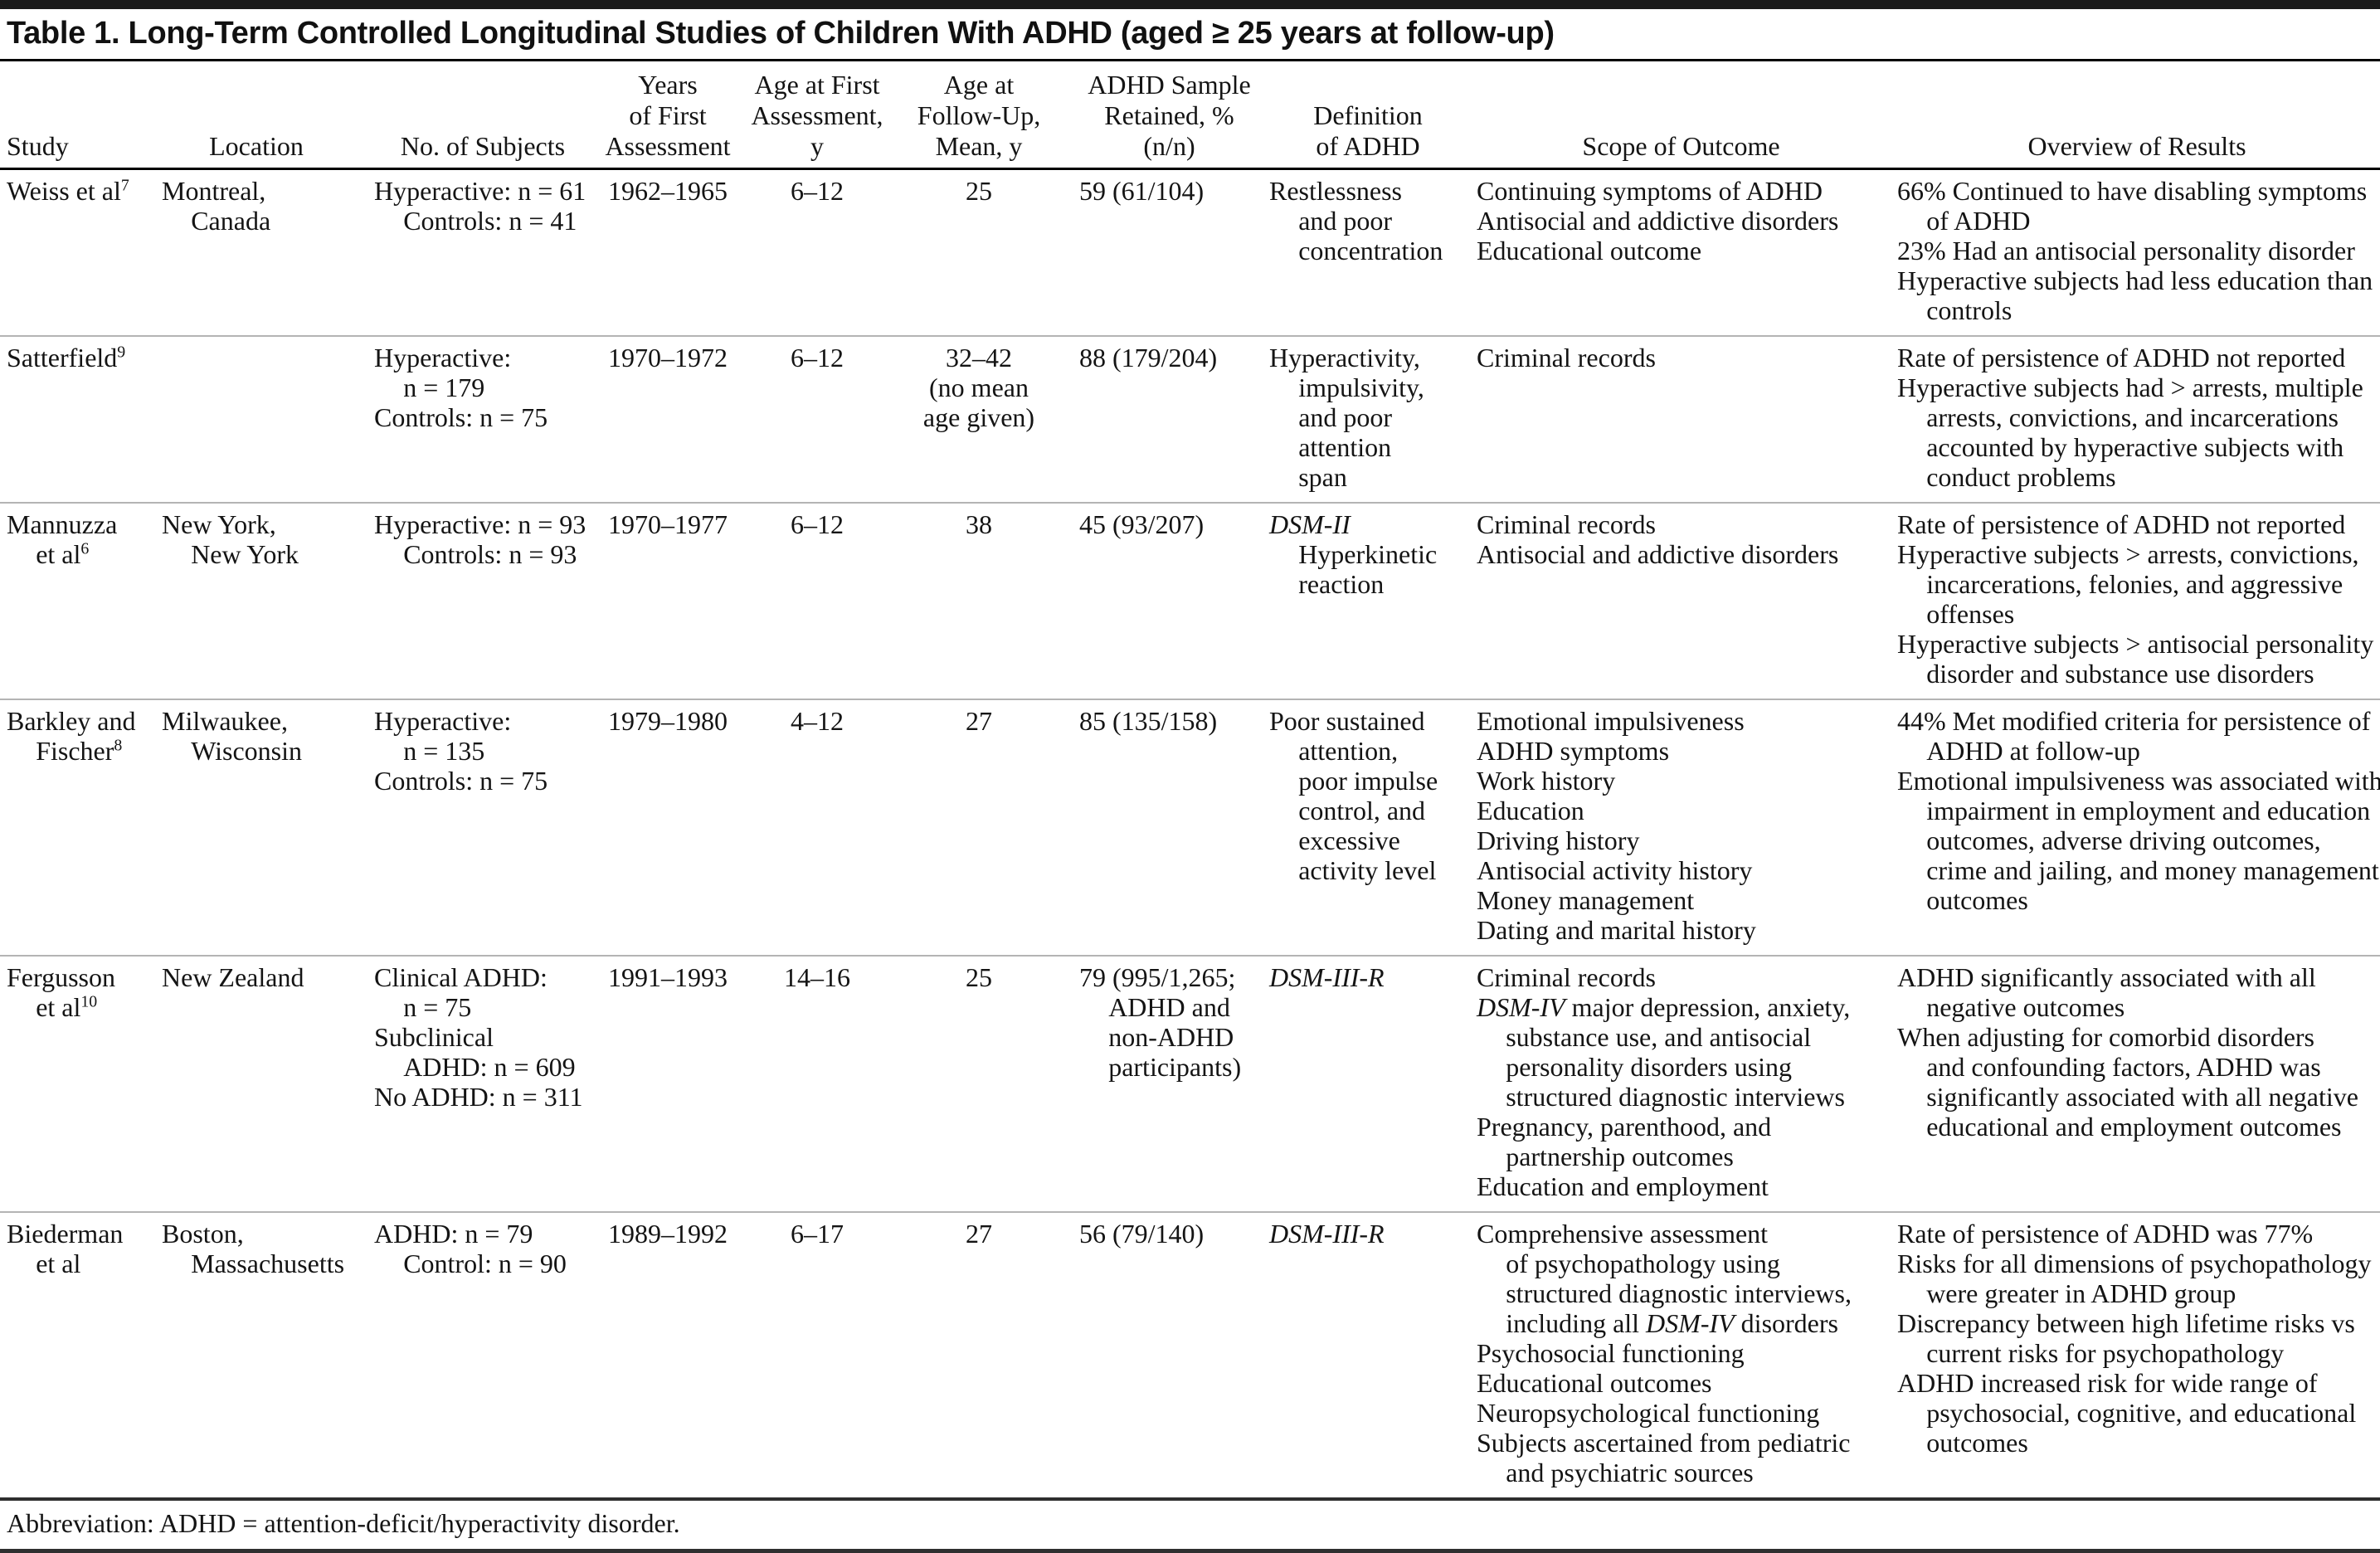 The height and width of the screenshot is (1553, 2380). What do you see at coordinates (216, 206) in the screenshot?
I see `cell-location: Montreal, Canada` at bounding box center [216, 206].